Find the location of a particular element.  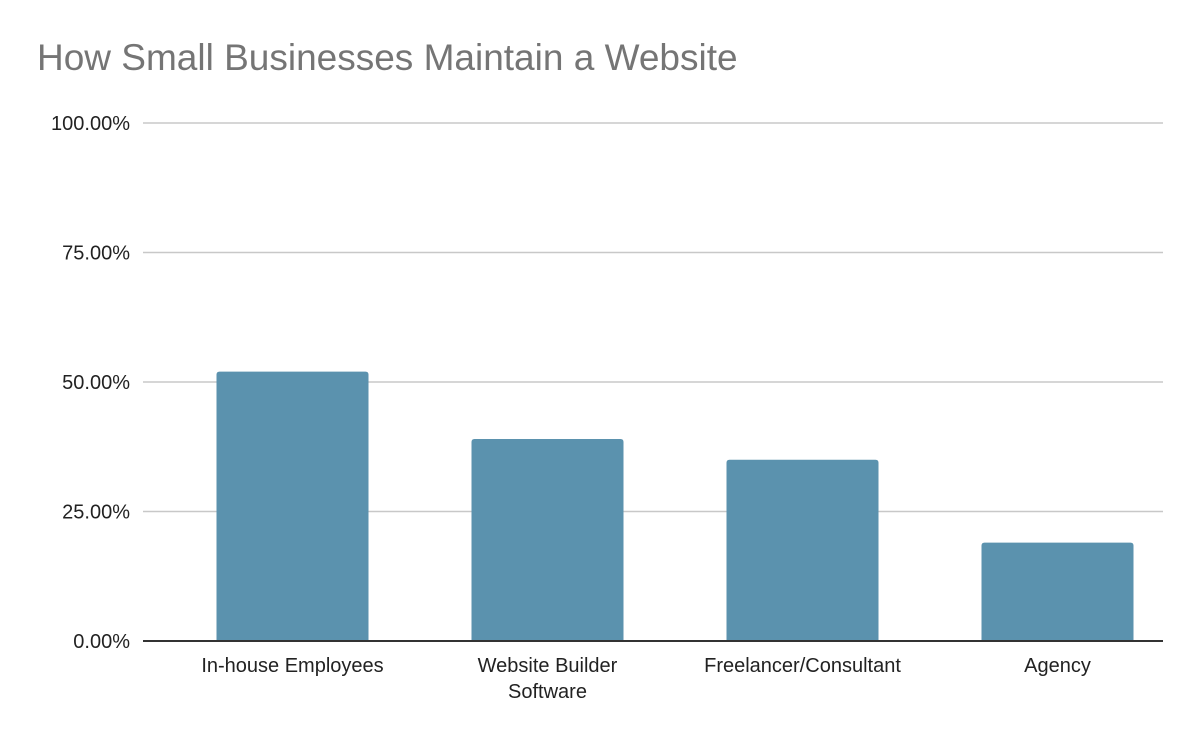

chart-title: How Small Businesses Maintain a Website is located at coordinates (387, 57).